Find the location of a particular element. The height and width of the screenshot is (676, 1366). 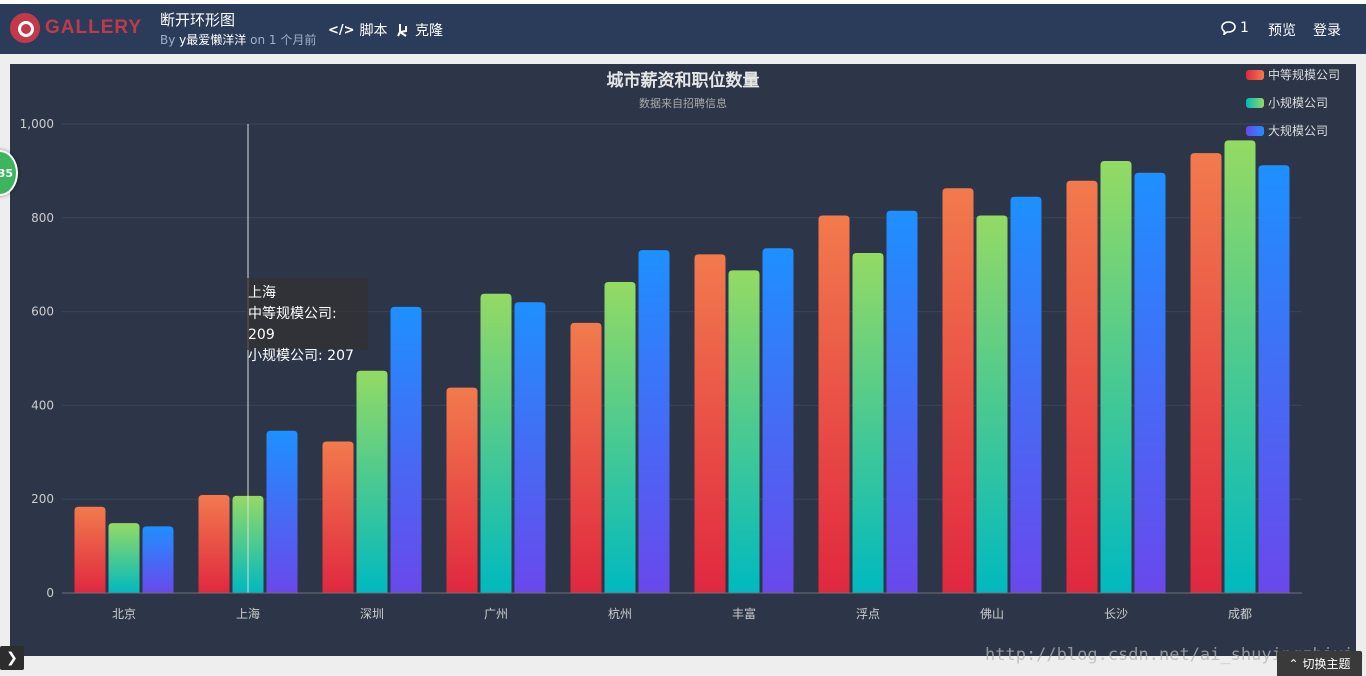

post-time: on 1 个月前 is located at coordinates (283, 40).